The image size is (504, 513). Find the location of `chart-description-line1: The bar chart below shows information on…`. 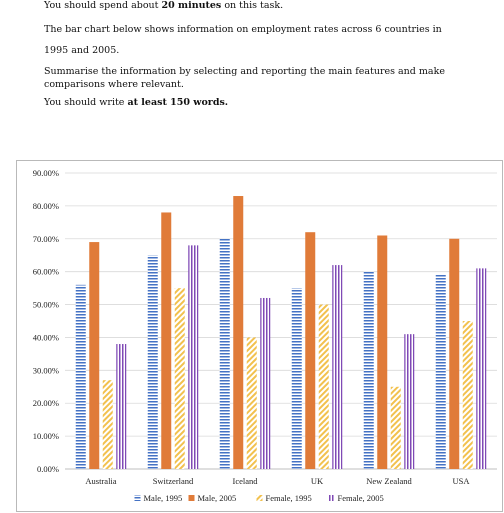

chart-description-line1: The bar chart below shows information on… is located at coordinates (243, 29).